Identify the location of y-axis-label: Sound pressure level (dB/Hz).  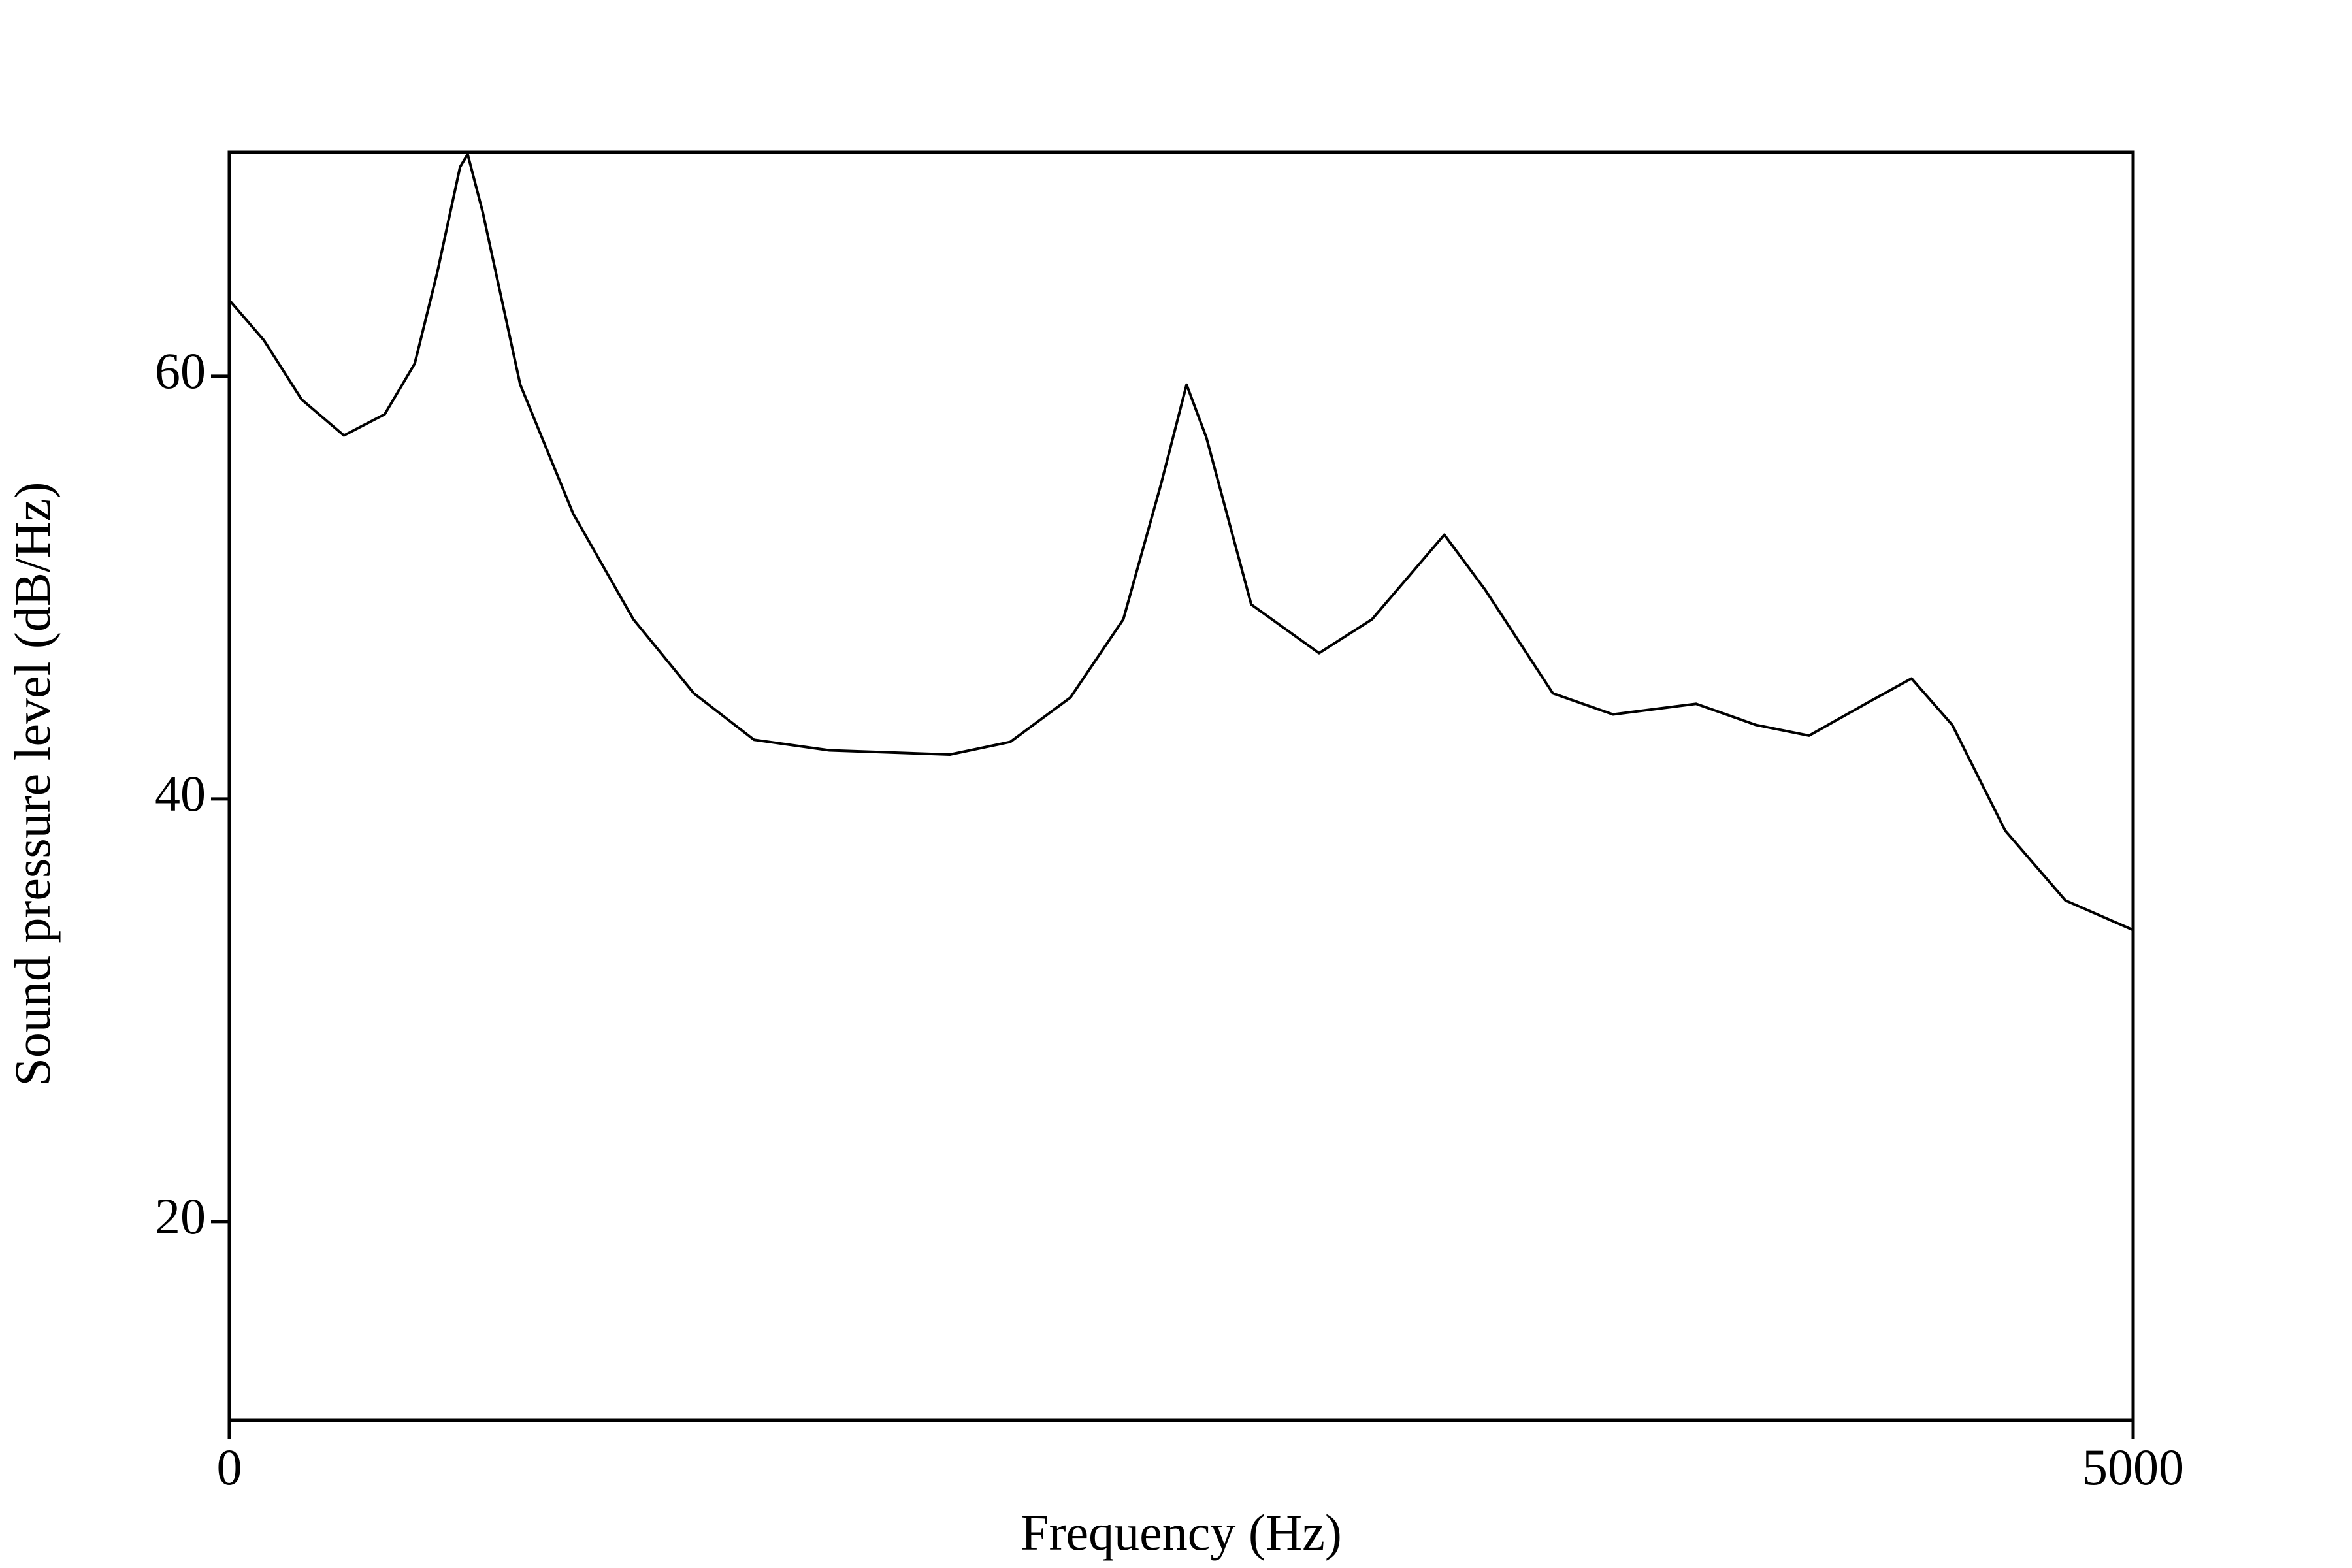
(32, 784).